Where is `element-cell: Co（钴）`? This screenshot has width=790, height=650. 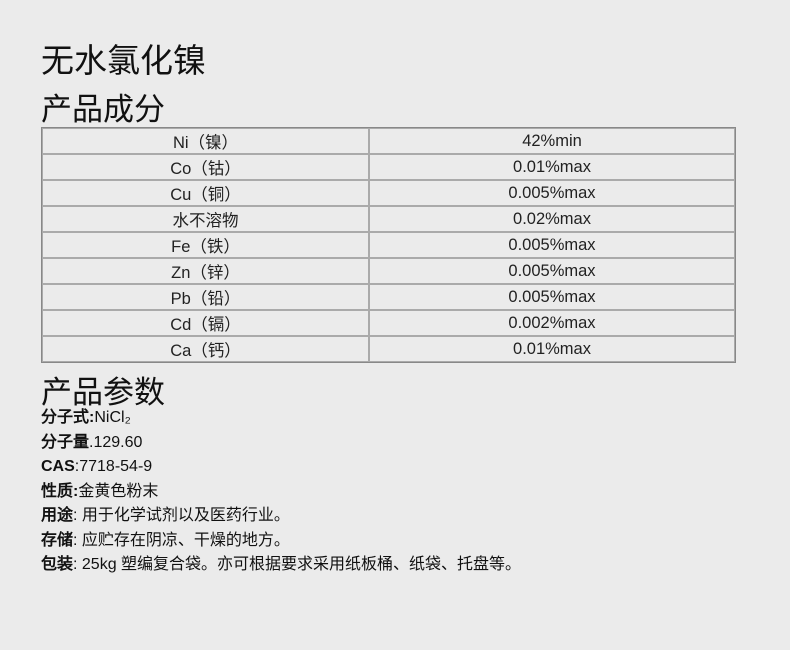
element-cell: Co（钴） is located at coordinates (205, 167).